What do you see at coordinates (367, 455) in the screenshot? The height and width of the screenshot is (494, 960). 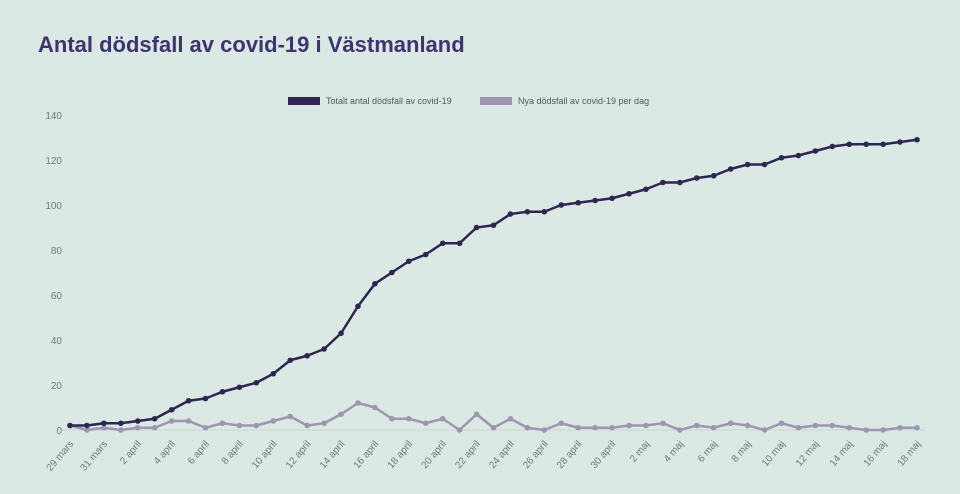 I see `x-tick-label: 16 april` at bounding box center [367, 455].